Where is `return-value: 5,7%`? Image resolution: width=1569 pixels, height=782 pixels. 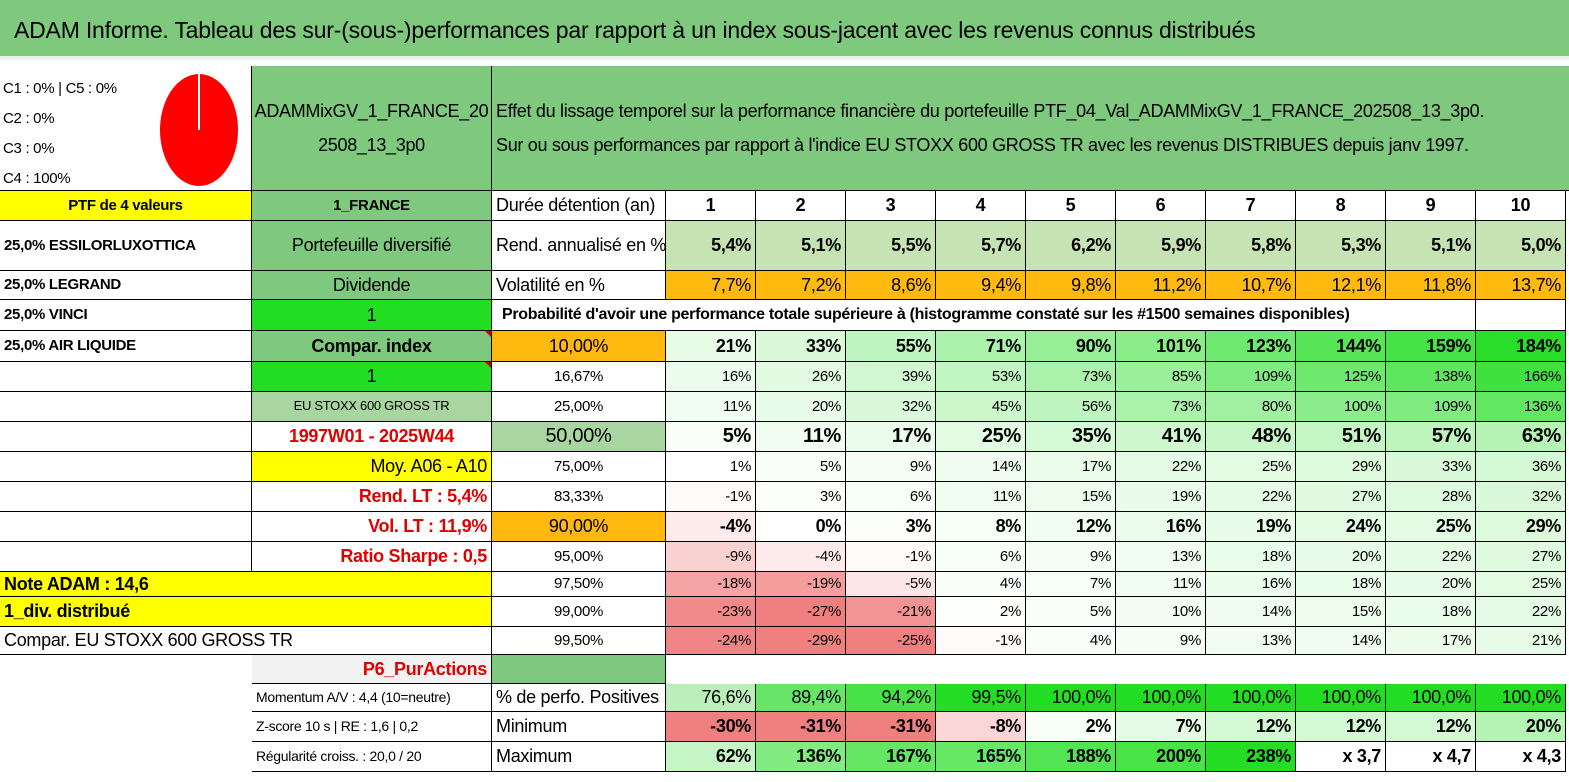
return-value: 5,7% is located at coordinates (981, 246).